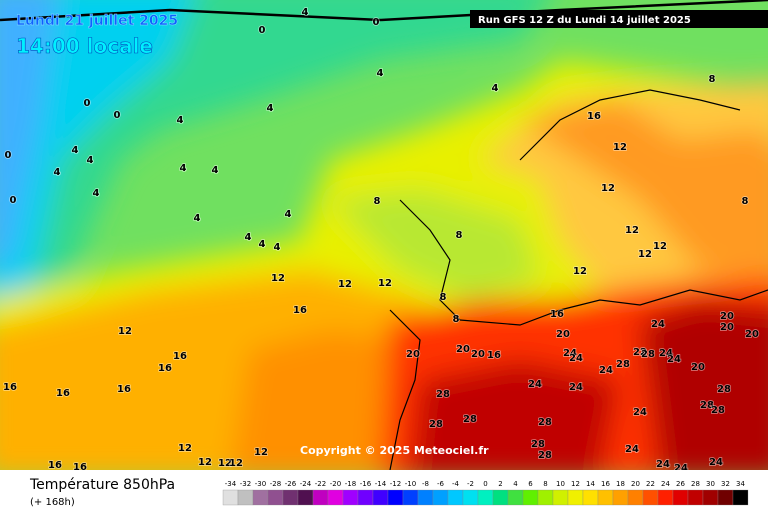 This screenshot has width=768, height=512. Describe the element at coordinates (260, 484) in the screenshot. I see `colorbar-label: -30` at that location.